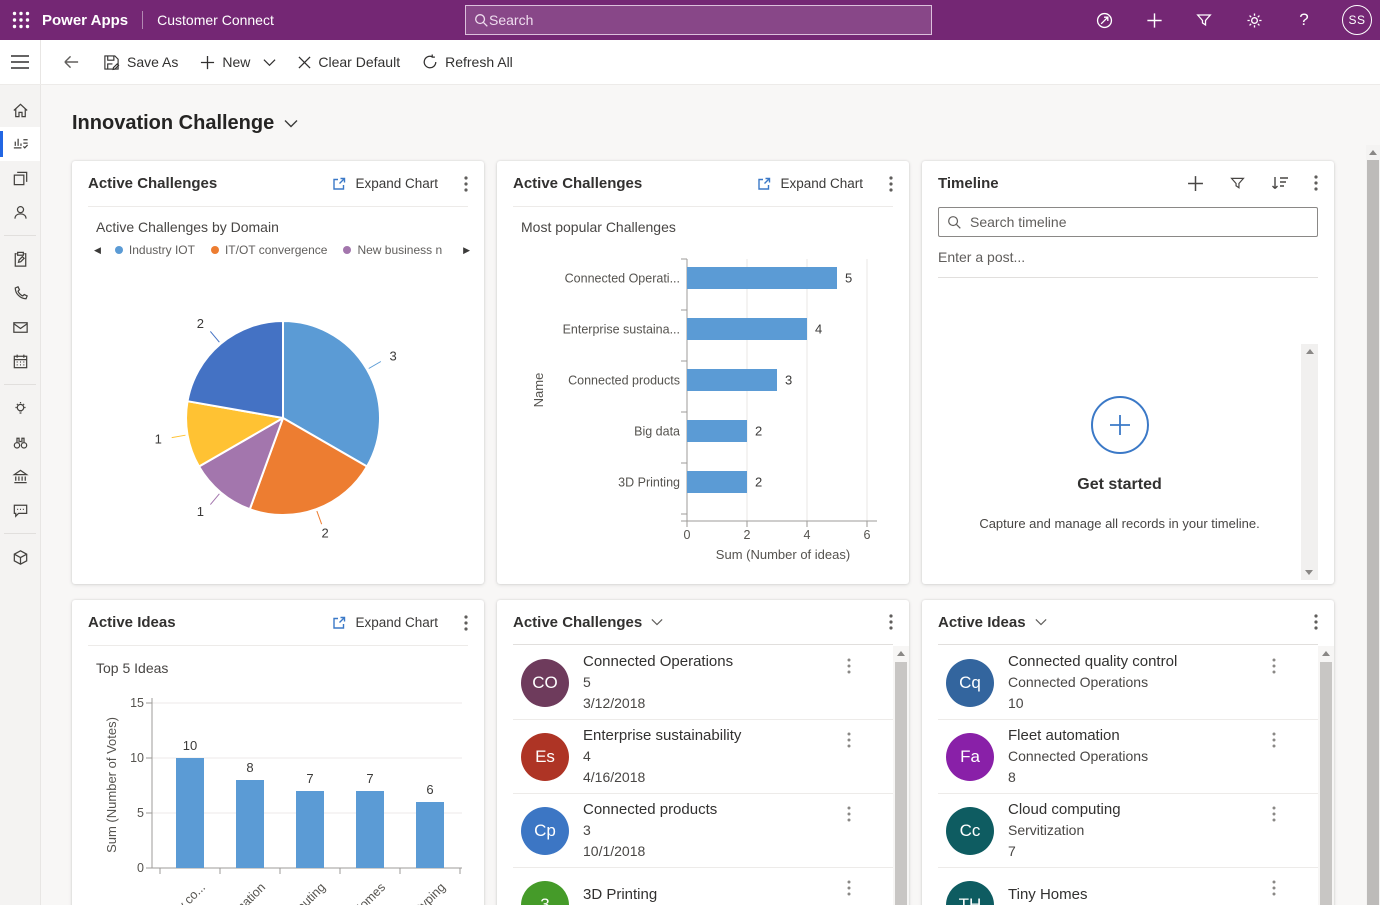 This screenshot has width=1380, height=905. I want to click on nav-contacts-icon, so click(20, 212).